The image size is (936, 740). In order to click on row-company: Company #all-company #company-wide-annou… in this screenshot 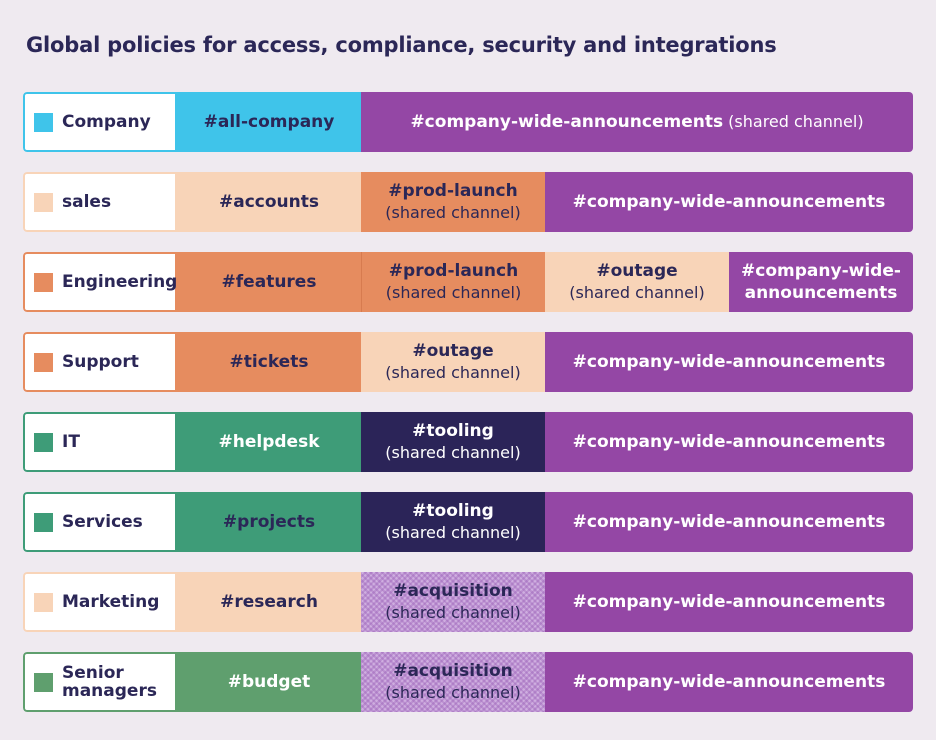, I will do `click(468, 122)`.